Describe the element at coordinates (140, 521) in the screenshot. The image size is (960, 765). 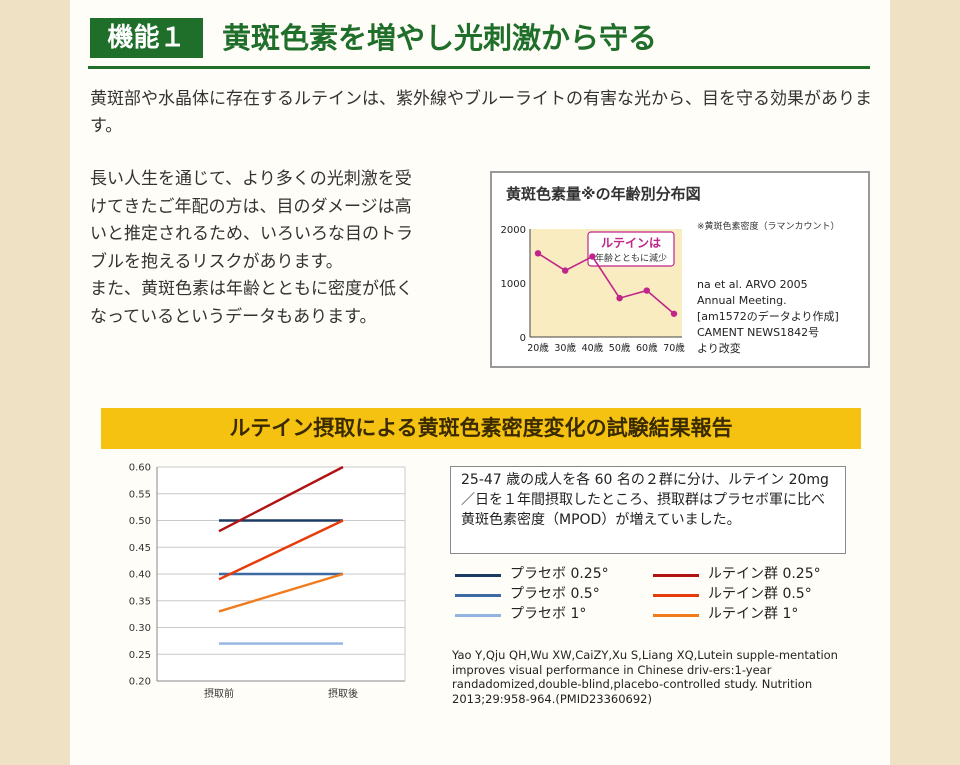
I see `y-tick-label: 0.50` at that location.